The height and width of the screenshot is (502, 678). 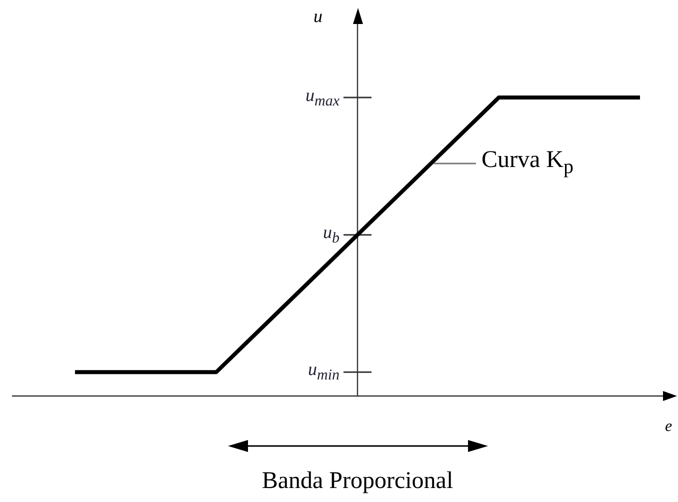 What do you see at coordinates (323, 97) in the screenshot?
I see `annotation: u$_{max}$` at bounding box center [323, 97].